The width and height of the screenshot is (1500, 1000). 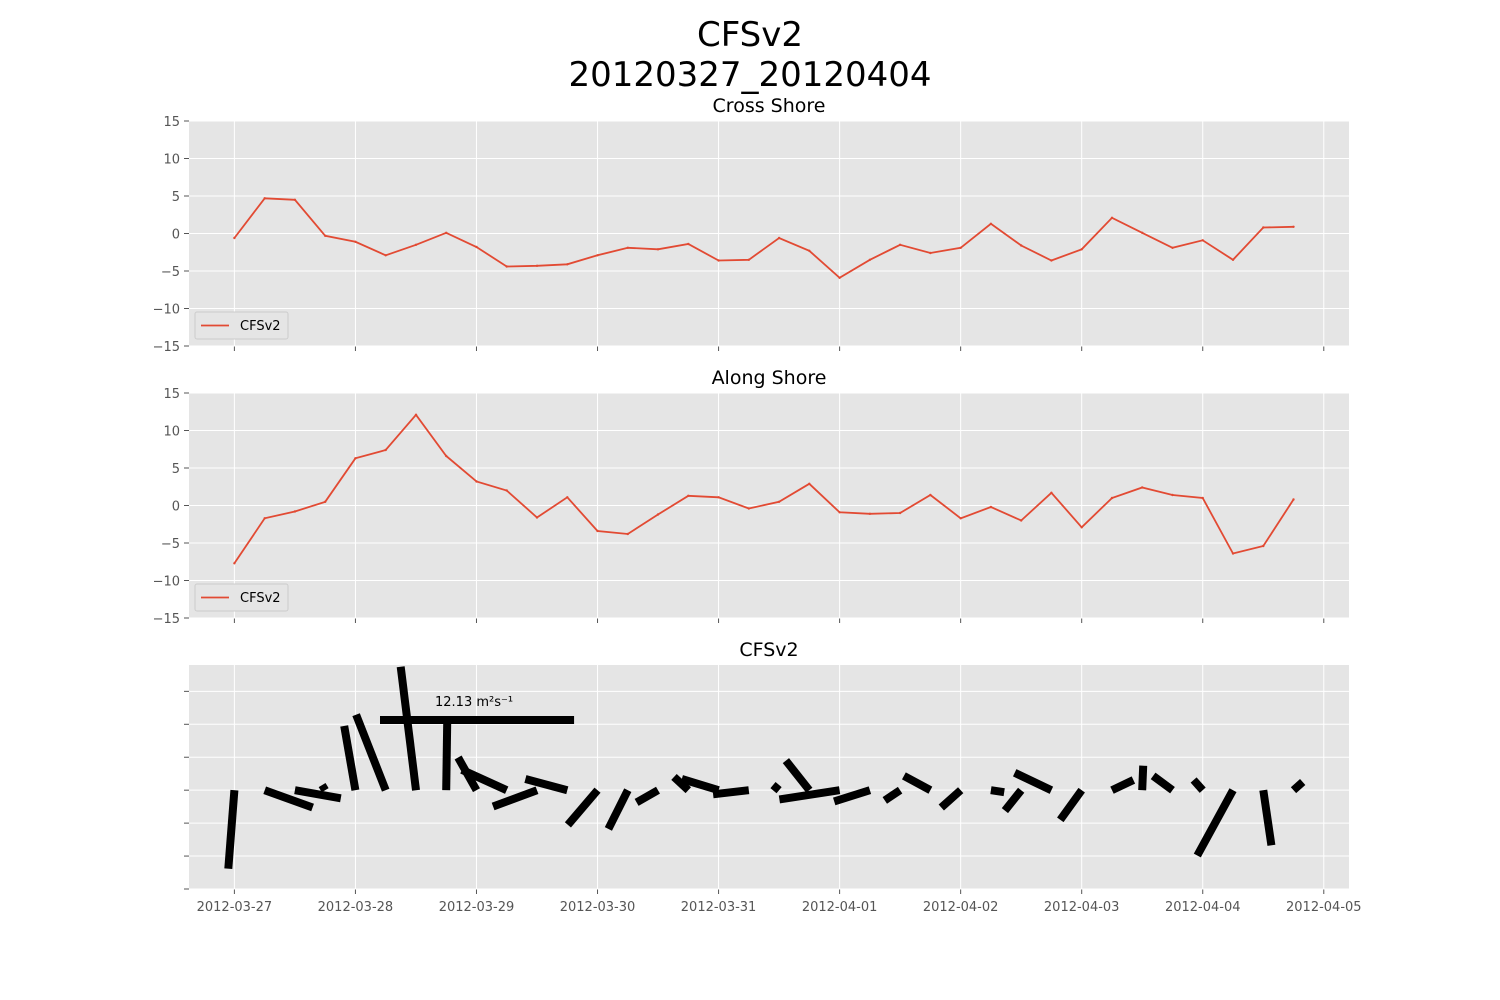 What do you see at coordinates (749, 75) in the screenshot?
I see `figure-title-line2: 20120327_20120404` at bounding box center [749, 75].